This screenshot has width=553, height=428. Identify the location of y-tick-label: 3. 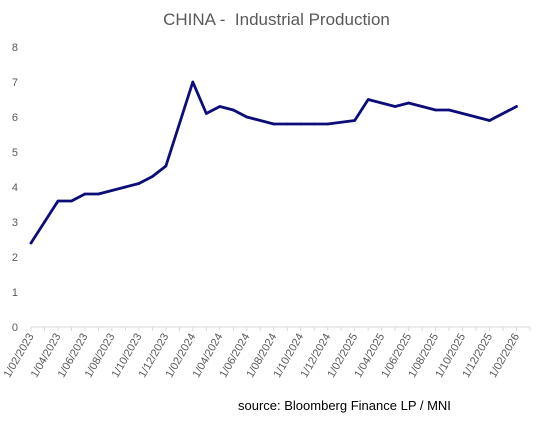
(15, 223).